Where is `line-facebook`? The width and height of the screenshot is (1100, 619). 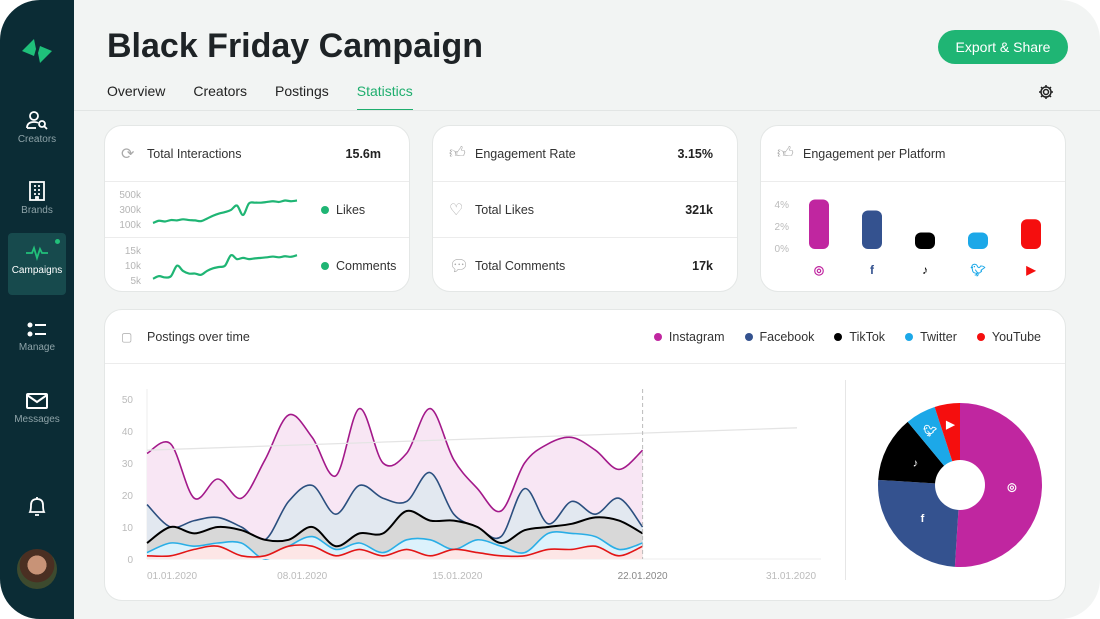 line-facebook is located at coordinates (395, 506).